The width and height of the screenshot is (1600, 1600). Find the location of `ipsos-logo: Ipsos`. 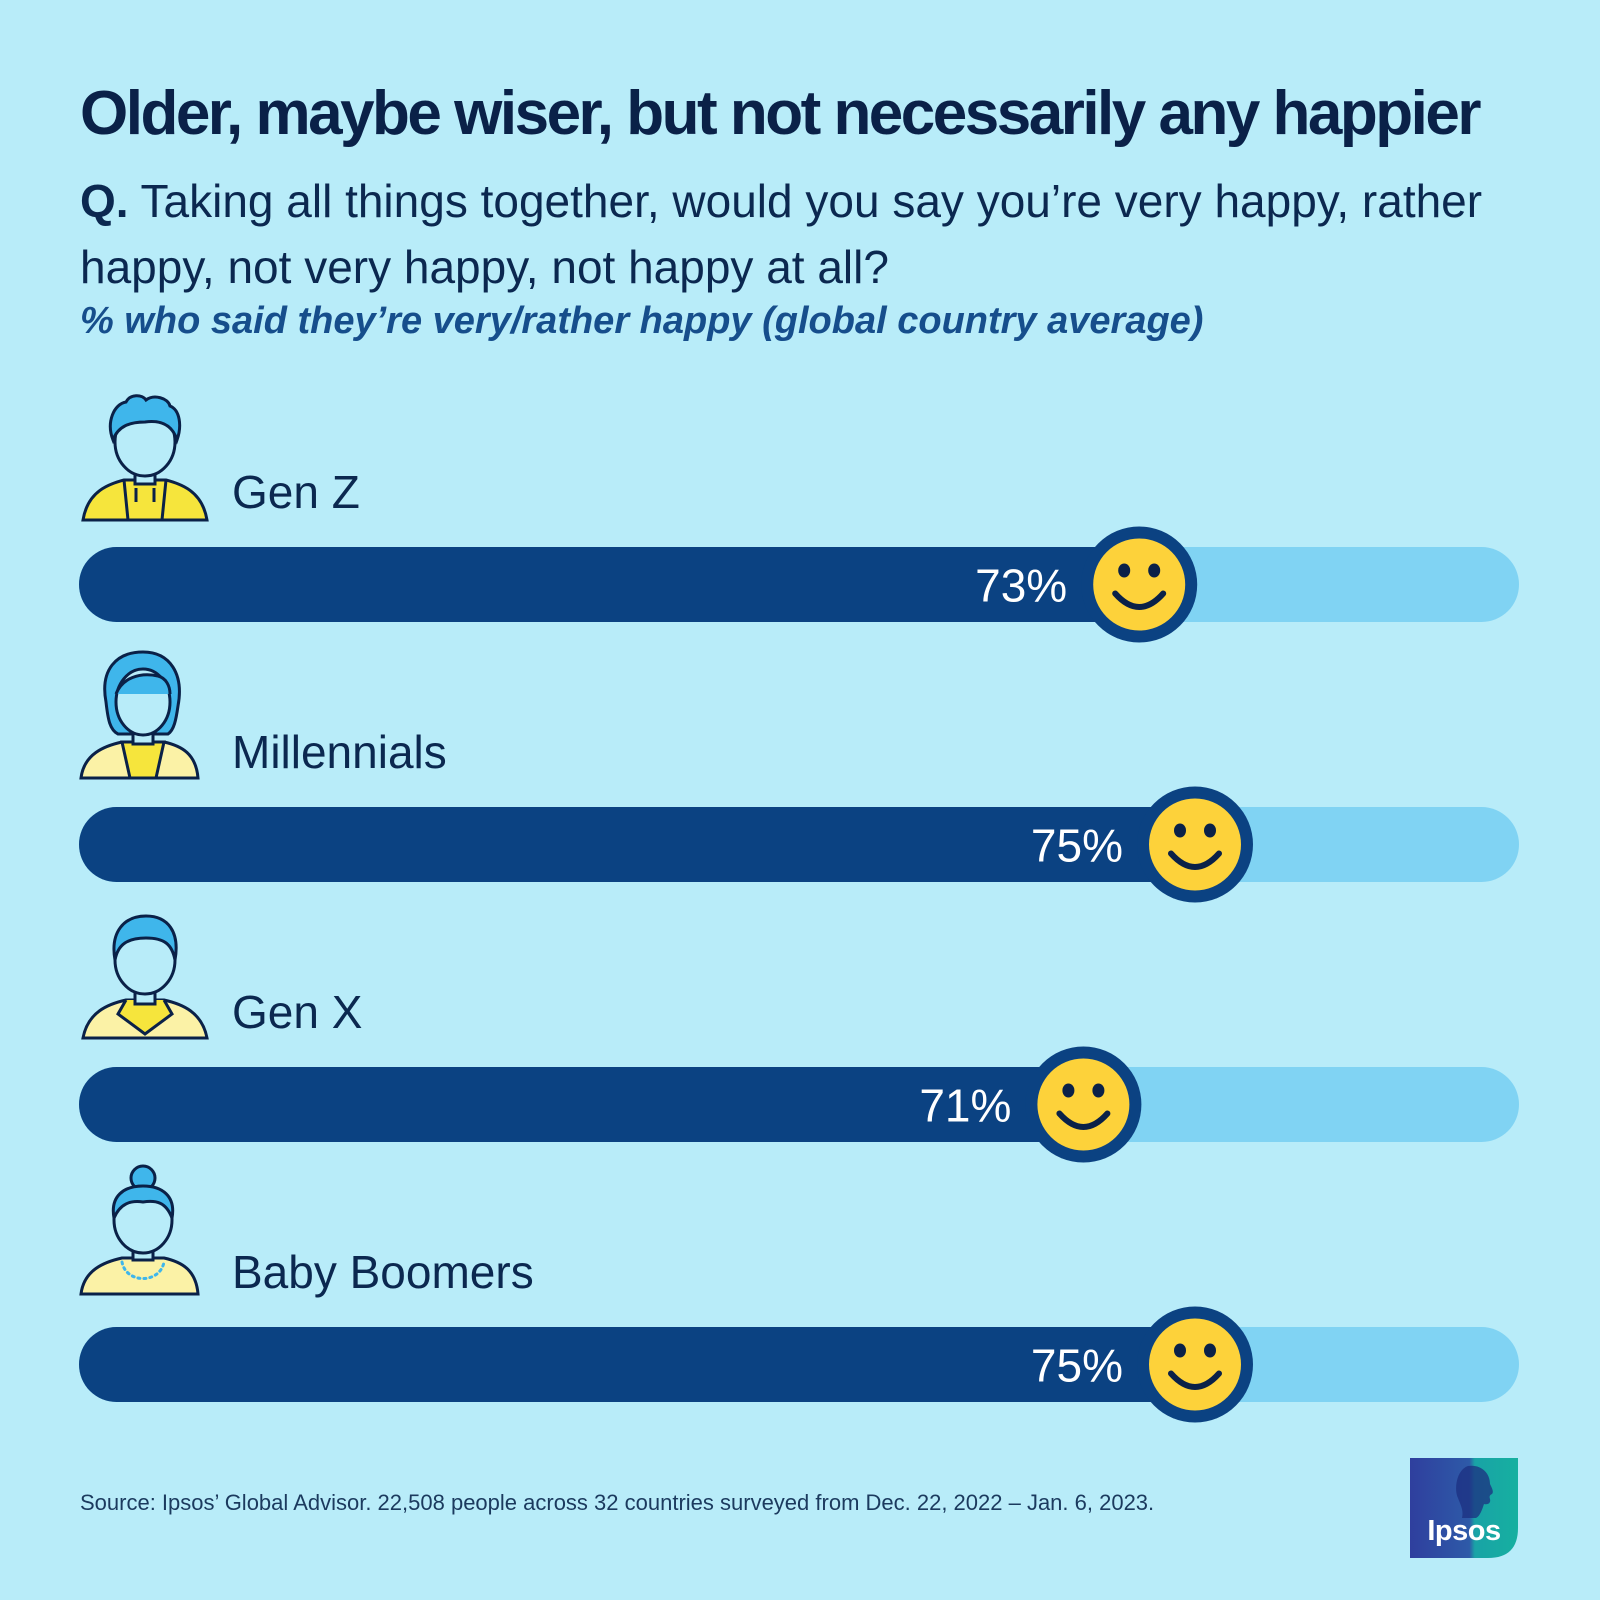

ipsos-logo: Ipsos is located at coordinates (1464, 1508).